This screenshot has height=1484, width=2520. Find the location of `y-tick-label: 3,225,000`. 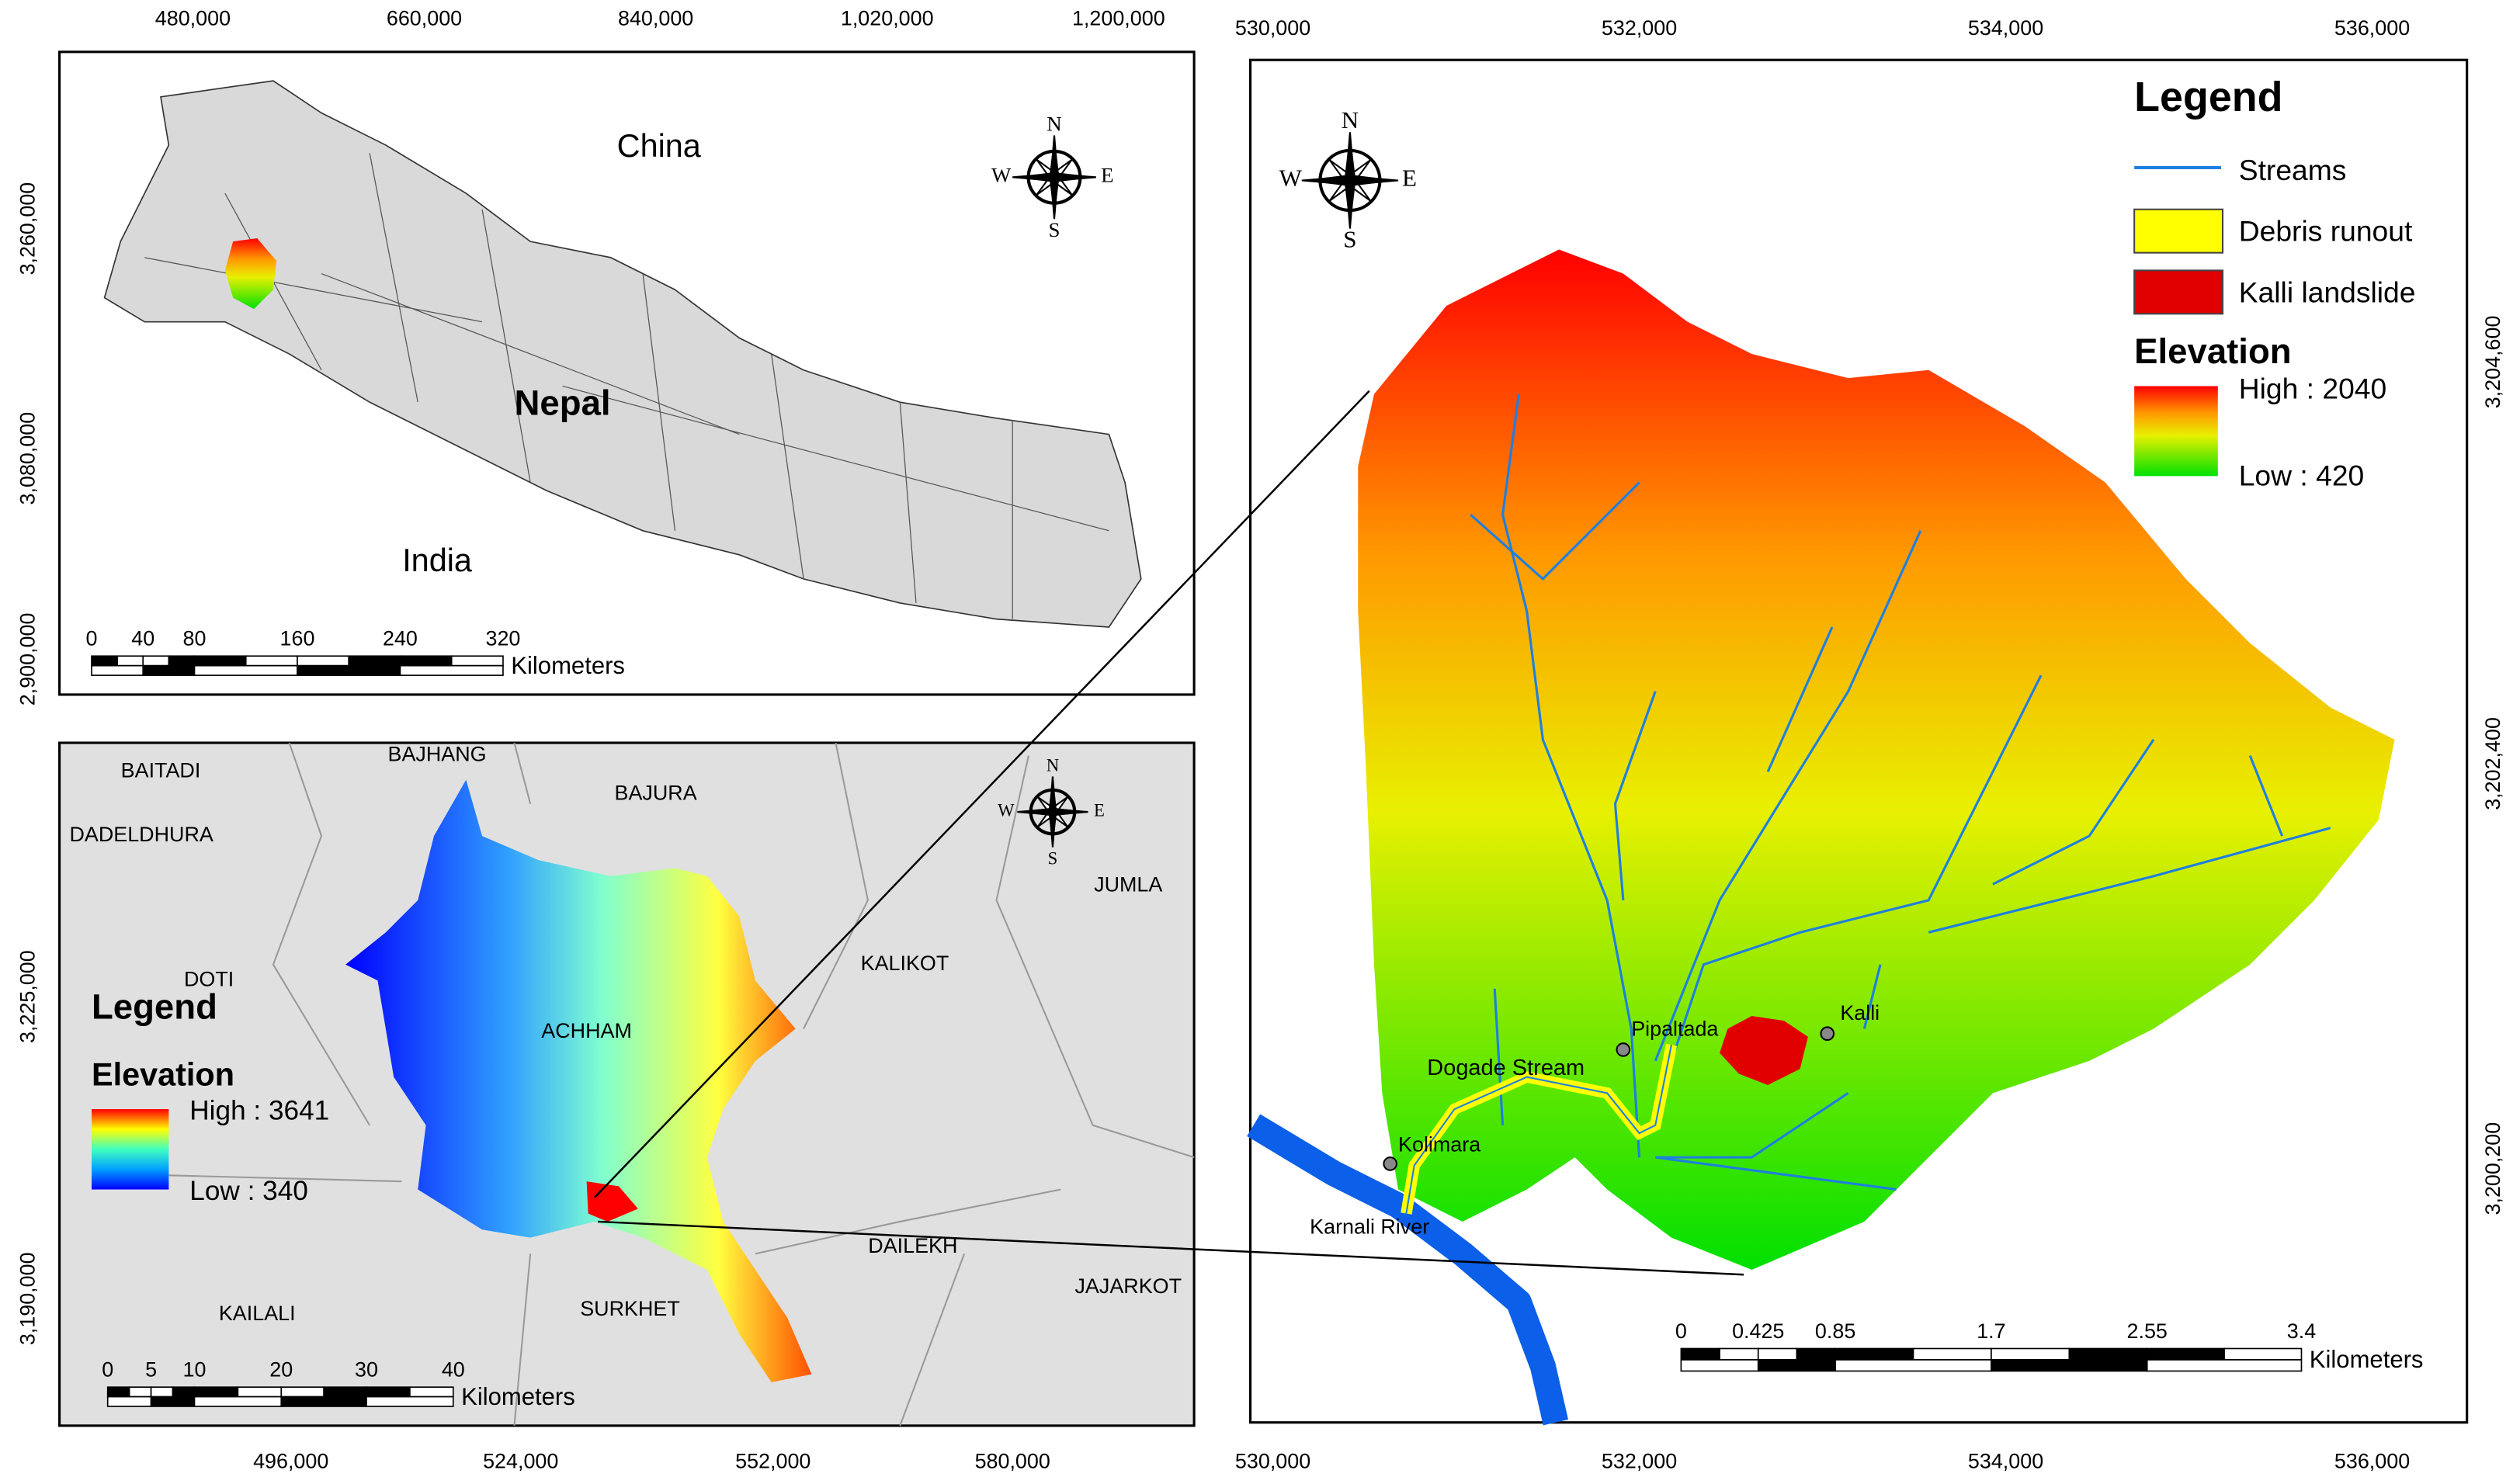

y-tick-label: 3,225,000 is located at coordinates (27, 996).